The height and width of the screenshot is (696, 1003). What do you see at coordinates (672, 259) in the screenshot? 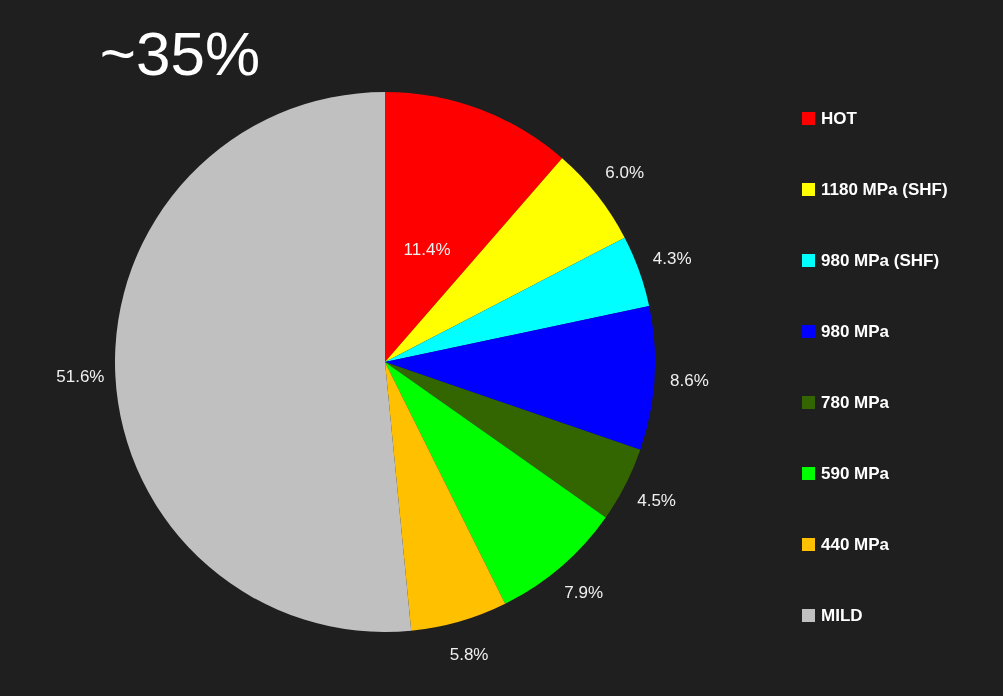
I see `data-label: 4.3%` at bounding box center [672, 259].